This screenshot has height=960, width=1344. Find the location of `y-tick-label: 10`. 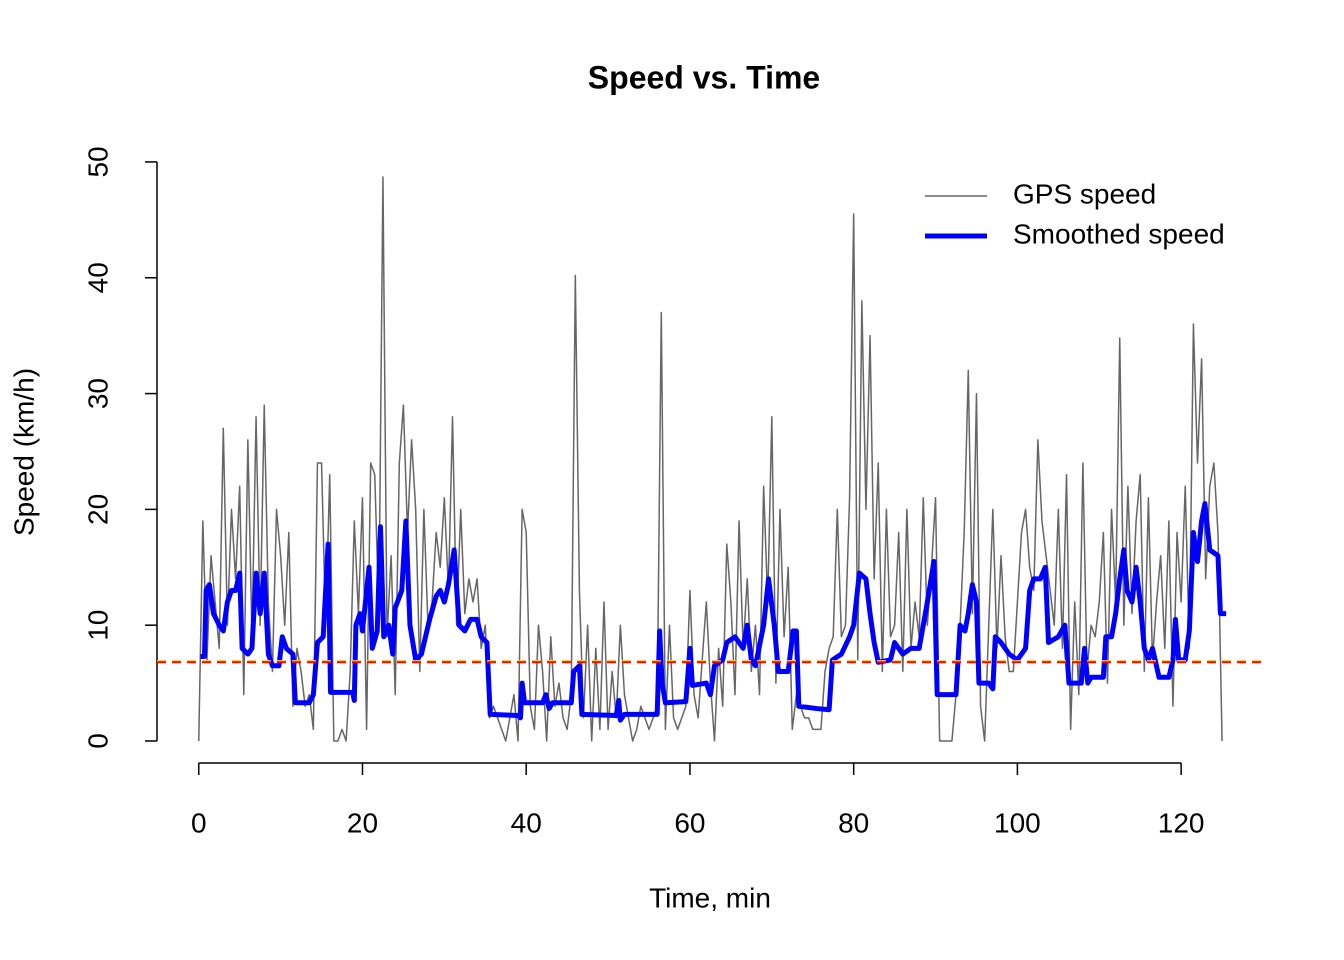

y-tick-label: 10 is located at coordinates (97, 625).